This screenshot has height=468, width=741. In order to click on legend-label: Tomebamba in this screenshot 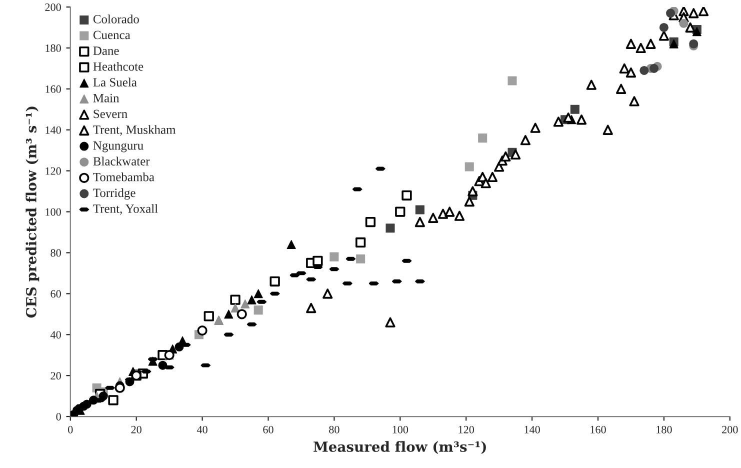, I will do `click(123, 177)`.